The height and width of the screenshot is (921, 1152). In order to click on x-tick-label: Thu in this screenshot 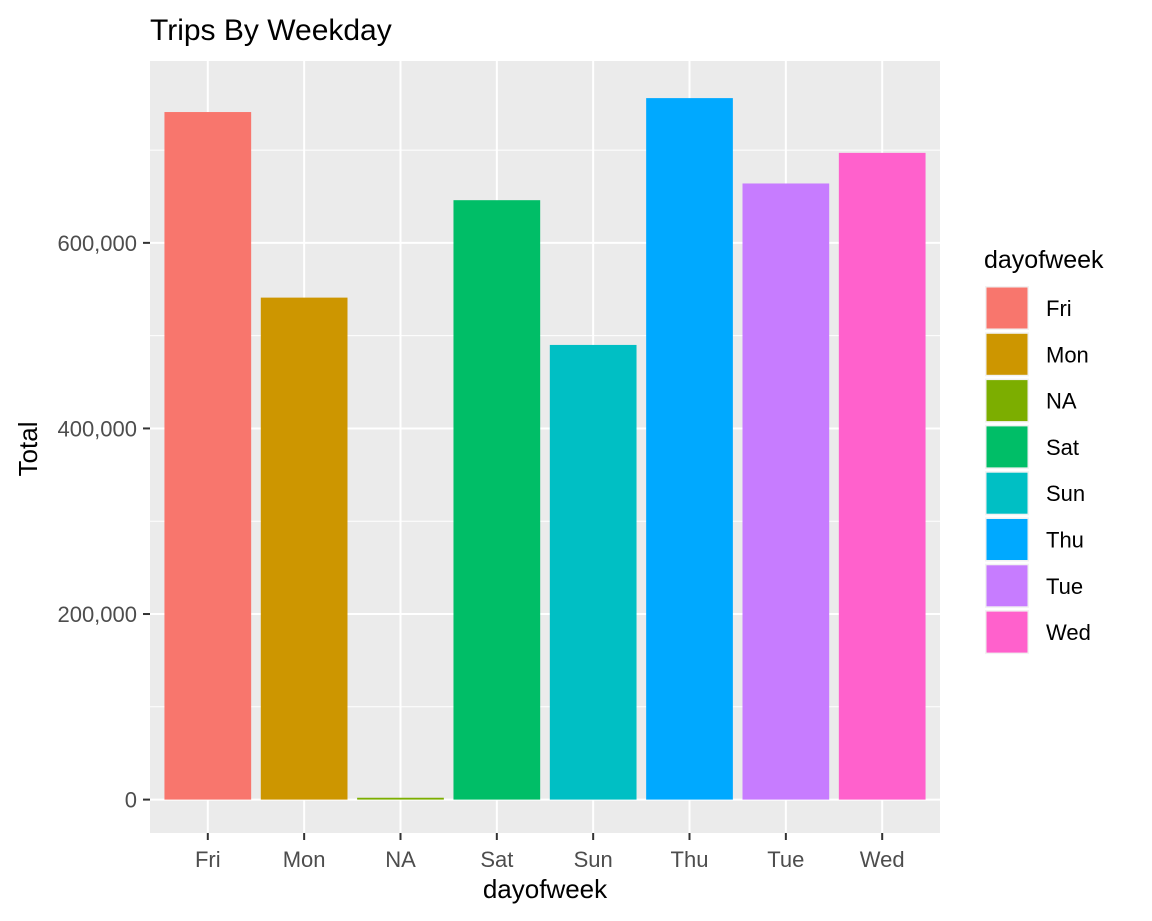, I will do `click(690, 859)`.